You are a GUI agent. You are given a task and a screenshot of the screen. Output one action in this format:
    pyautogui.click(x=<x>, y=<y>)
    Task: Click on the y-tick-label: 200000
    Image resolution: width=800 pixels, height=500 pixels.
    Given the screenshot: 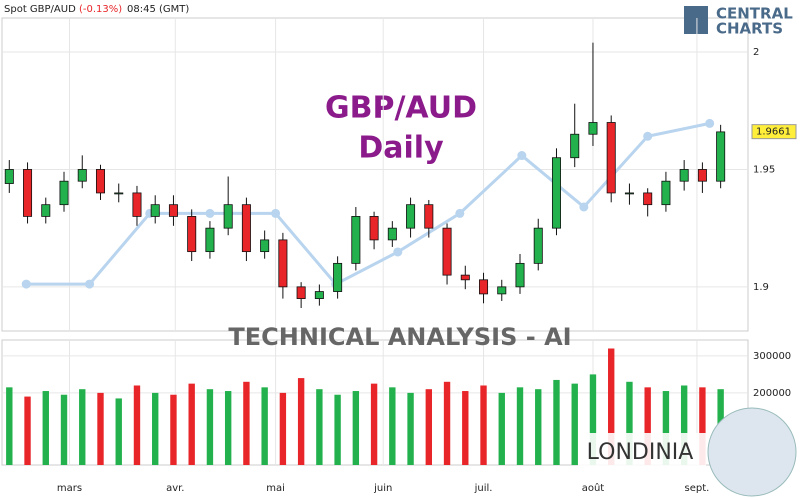 What is the action you would take?
    pyautogui.click(x=772, y=393)
    